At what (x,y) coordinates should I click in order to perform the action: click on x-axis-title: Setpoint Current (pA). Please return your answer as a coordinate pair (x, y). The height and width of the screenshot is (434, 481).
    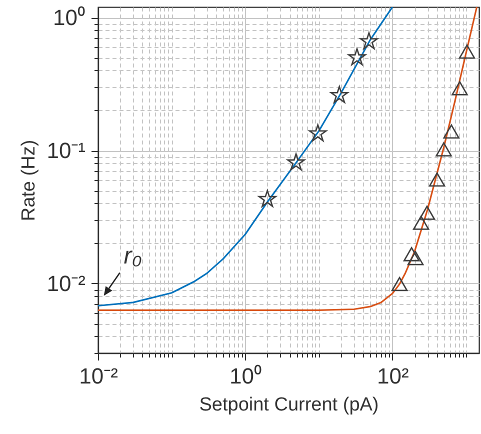
    Looking at the image, I should click on (289, 405).